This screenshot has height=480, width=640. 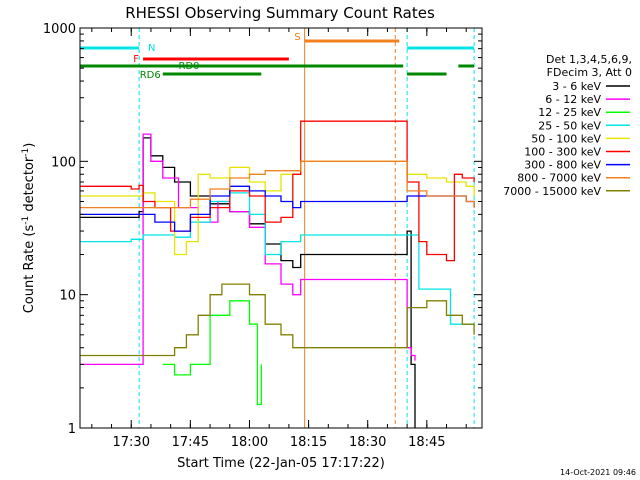 What do you see at coordinates (280, 13) in the screenshot?
I see `chart-title: RHESSI Observing Summary Count Rates` at bounding box center [280, 13].